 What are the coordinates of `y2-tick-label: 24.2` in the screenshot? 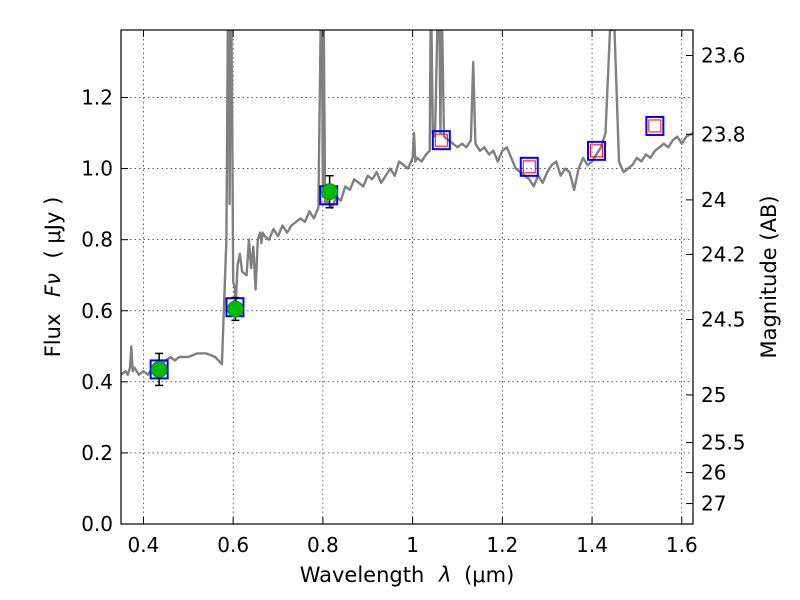 It's located at (723, 254).